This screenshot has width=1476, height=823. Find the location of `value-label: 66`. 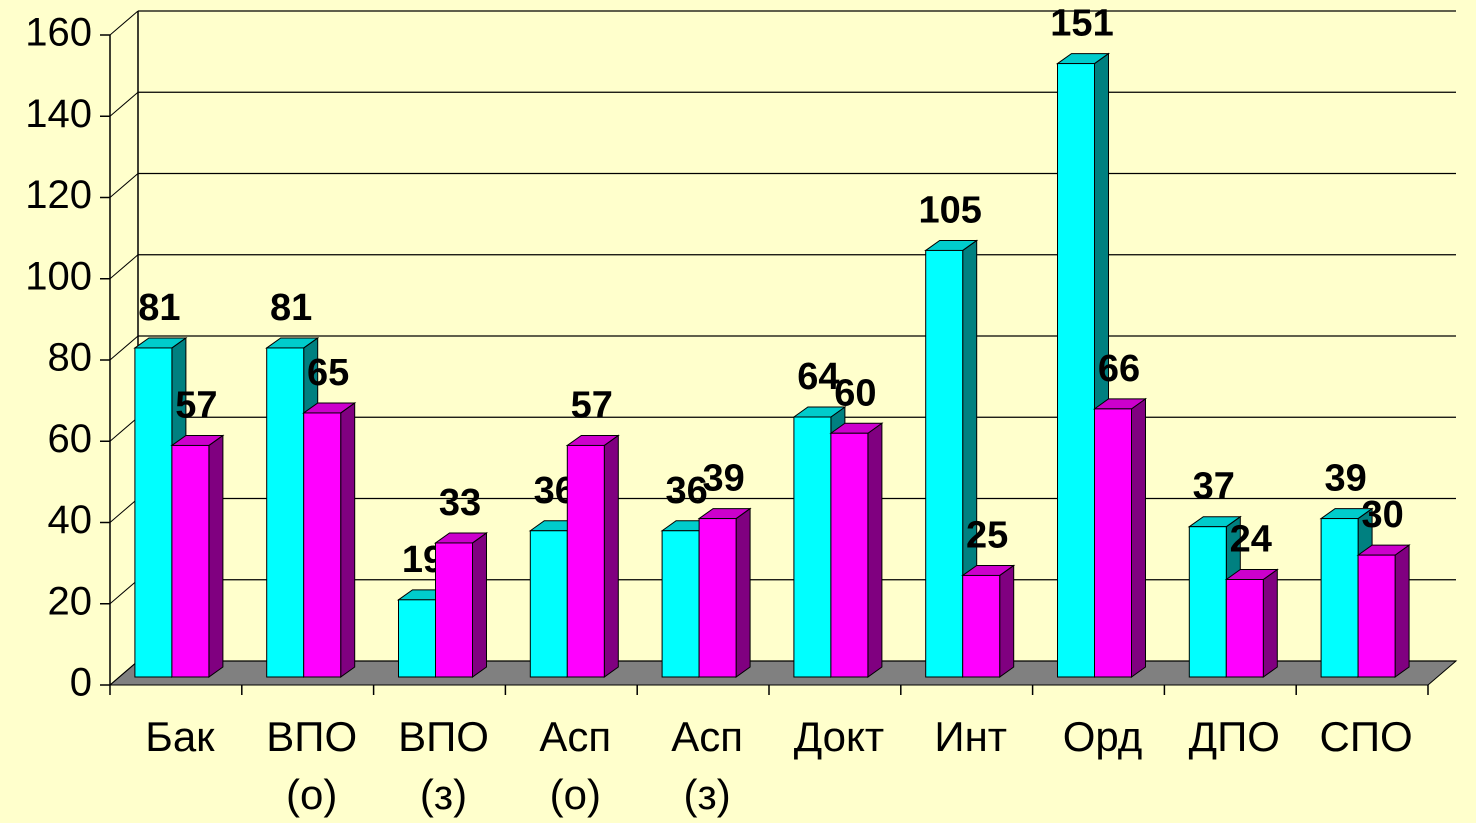

value-label: 66 is located at coordinates (1119, 369).